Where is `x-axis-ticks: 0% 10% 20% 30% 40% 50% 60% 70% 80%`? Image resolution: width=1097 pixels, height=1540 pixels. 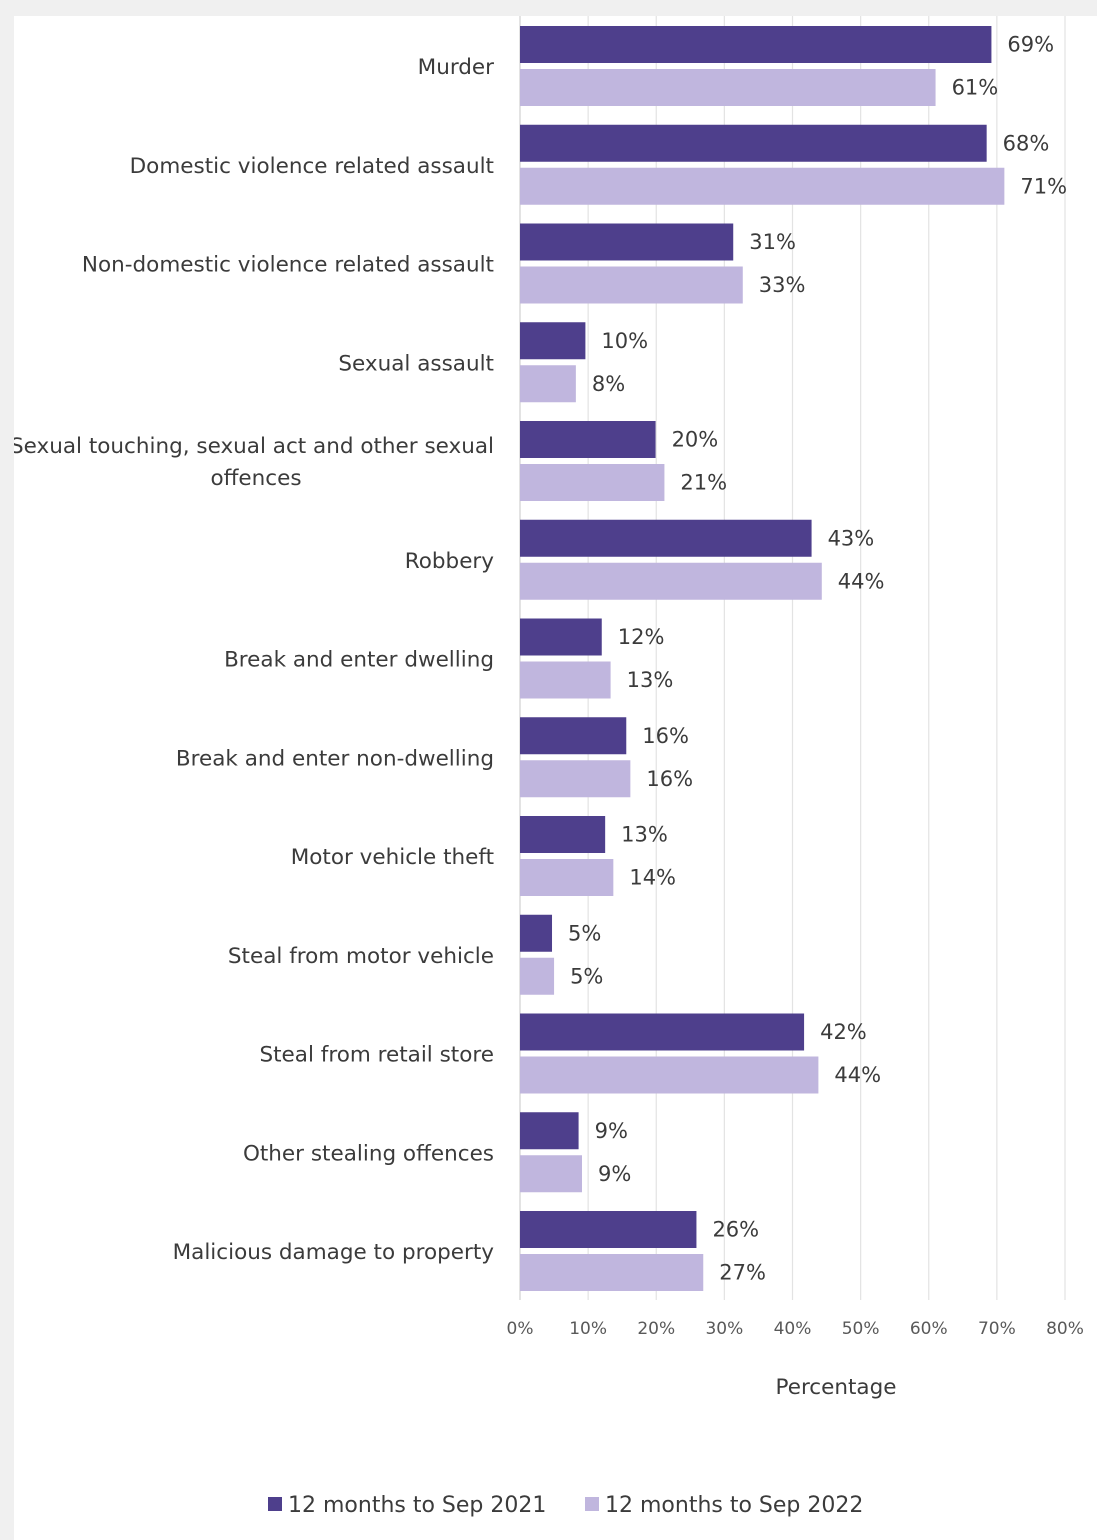 x-axis-ticks: 0% 10% 20% 30% 40% 50% 60% 70% 80% is located at coordinates (795, 1329).